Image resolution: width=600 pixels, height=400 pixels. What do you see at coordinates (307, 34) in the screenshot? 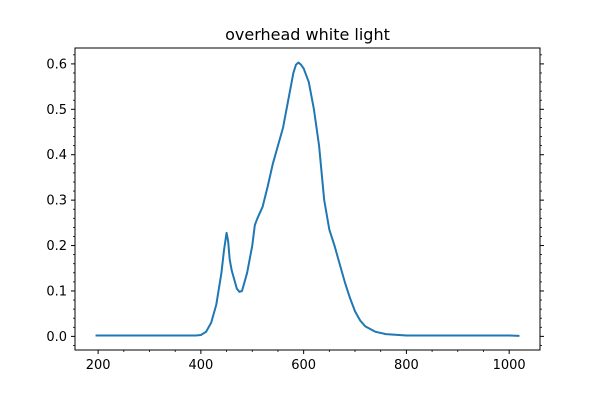
I see `chart-title: overhead white light` at bounding box center [307, 34].